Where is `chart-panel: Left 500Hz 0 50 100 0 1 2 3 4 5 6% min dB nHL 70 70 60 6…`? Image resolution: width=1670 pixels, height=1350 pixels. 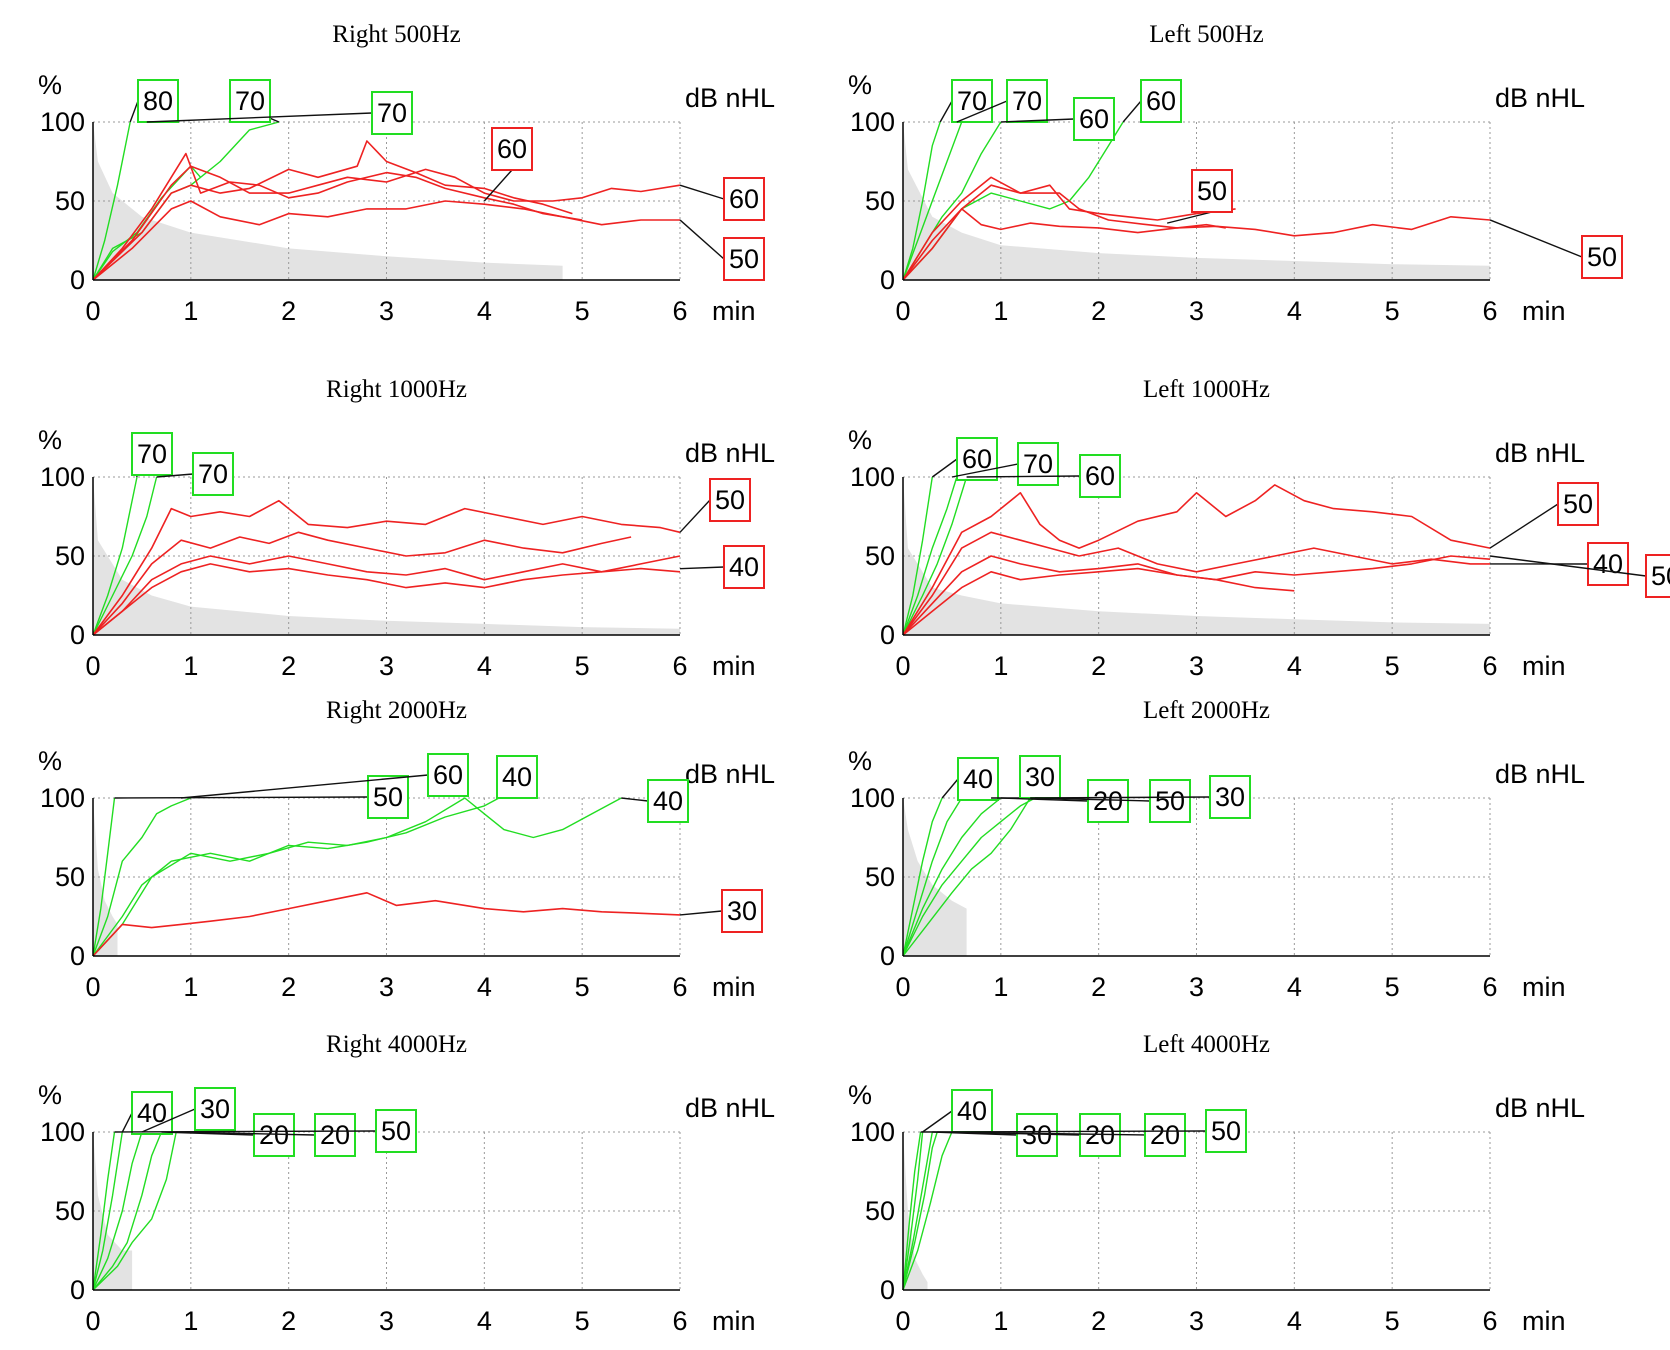 chart-panel: Left 500Hz 0 50 100 0 1 2 3 4 5 6% min dB nHL 70 70 60 6… is located at coordinates (1216, 165).